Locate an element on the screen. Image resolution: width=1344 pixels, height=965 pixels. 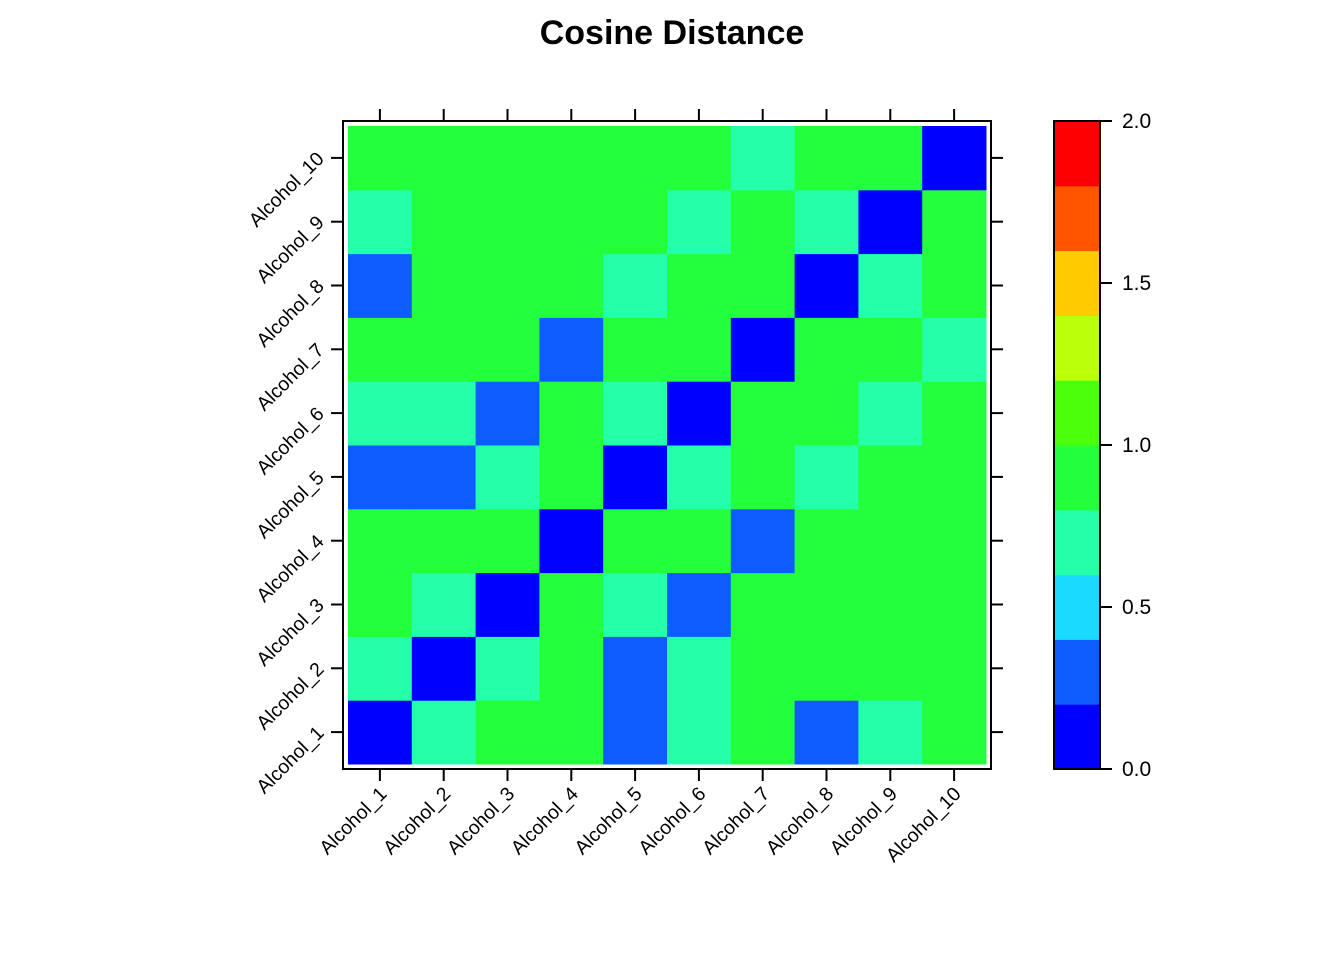
colorbar-tick-label: 2.0 is located at coordinates (1136, 121).